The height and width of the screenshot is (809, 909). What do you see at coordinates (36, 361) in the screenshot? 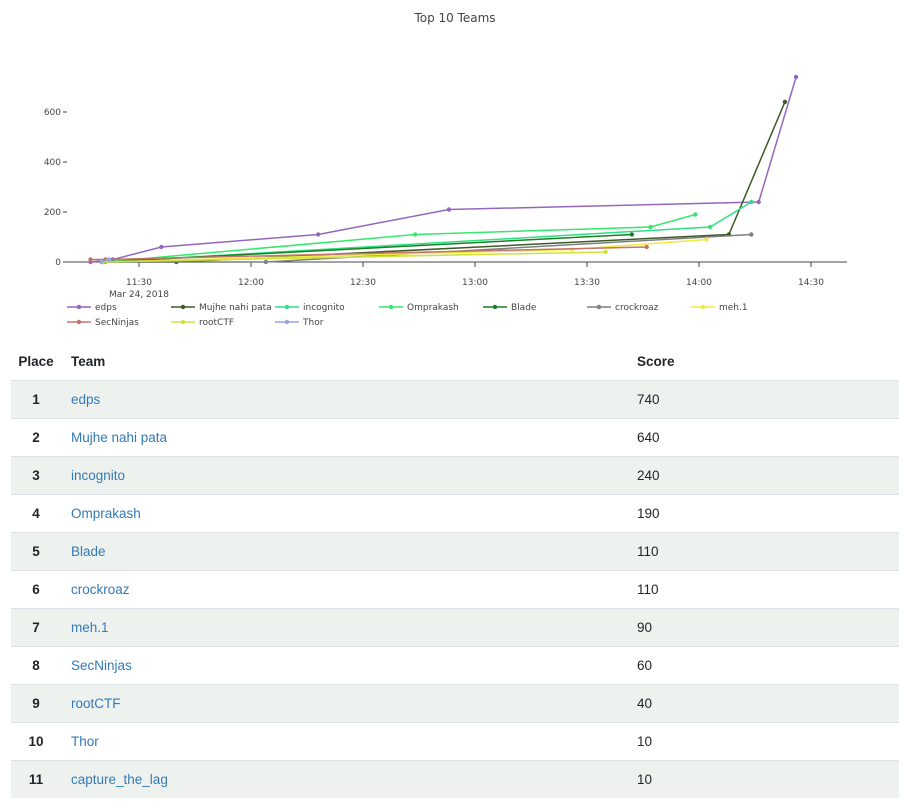
I see `place-header: Place` at bounding box center [36, 361].